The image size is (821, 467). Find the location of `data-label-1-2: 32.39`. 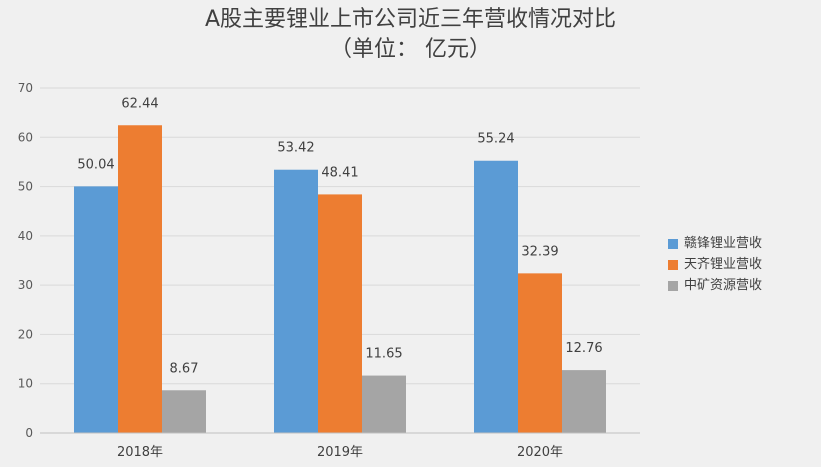

data-label-1-2: 32.39 is located at coordinates (539, 251).